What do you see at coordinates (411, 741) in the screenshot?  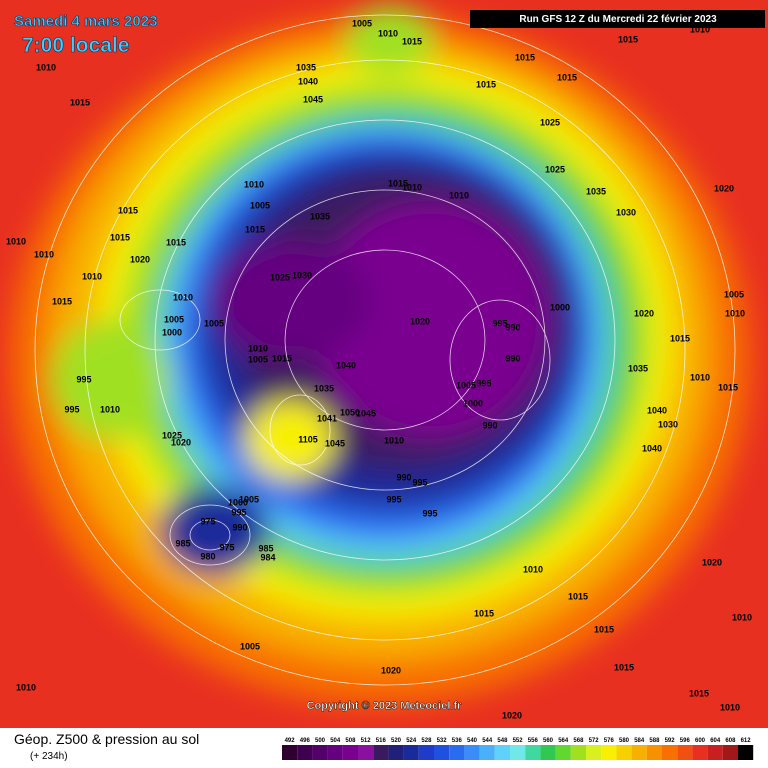 I see `scale-label: 524` at bounding box center [411, 741].